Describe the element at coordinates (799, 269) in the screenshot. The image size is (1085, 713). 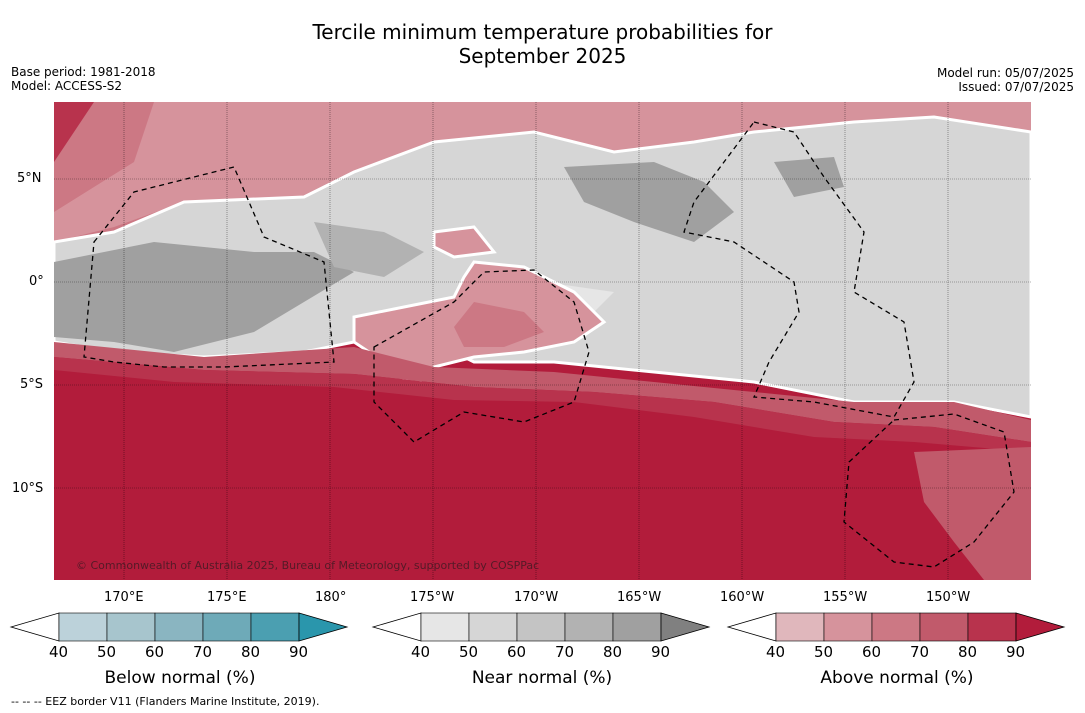
I see `eez-line-islands` at that location.